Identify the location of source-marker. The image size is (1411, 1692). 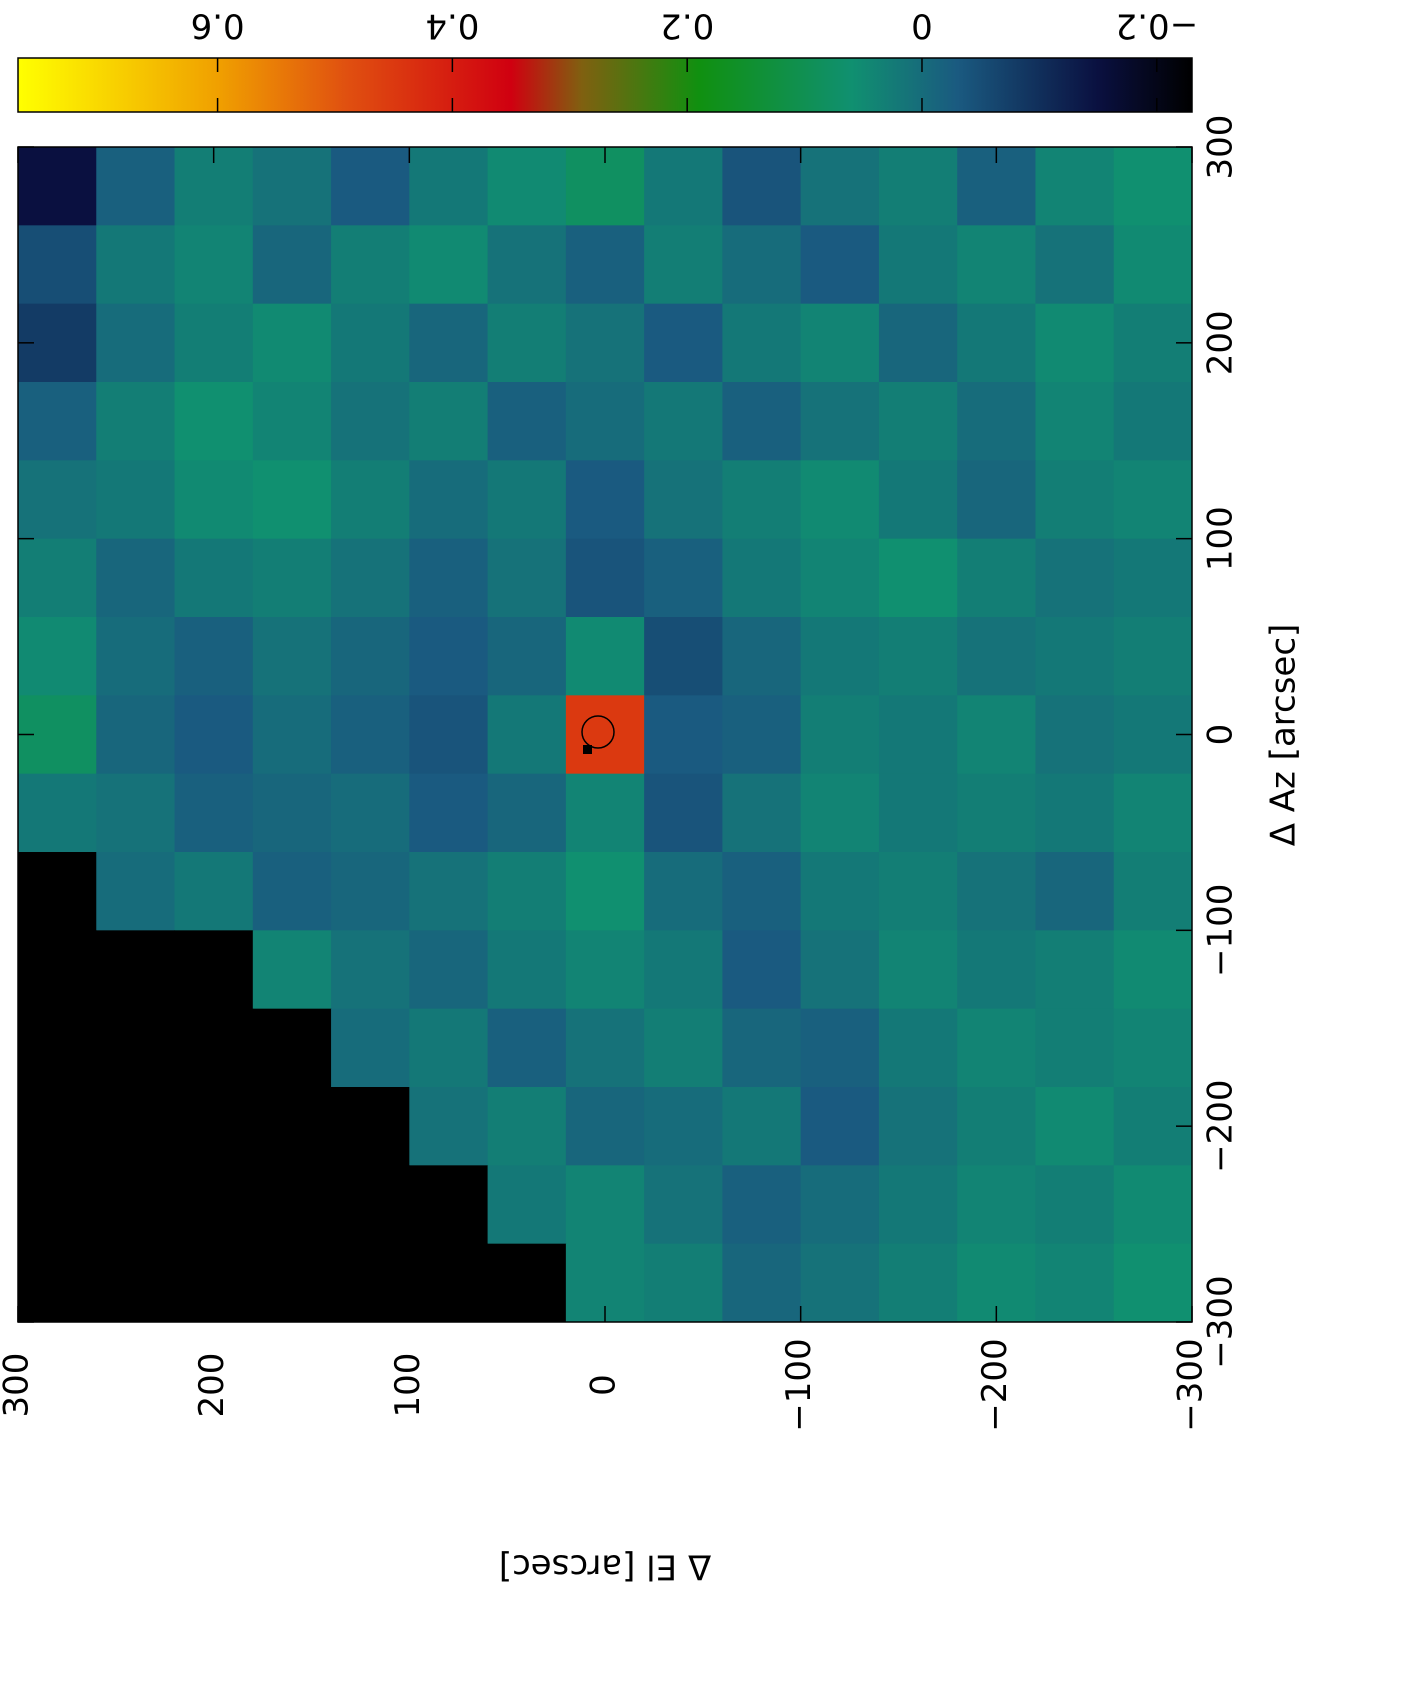
(598, 732).